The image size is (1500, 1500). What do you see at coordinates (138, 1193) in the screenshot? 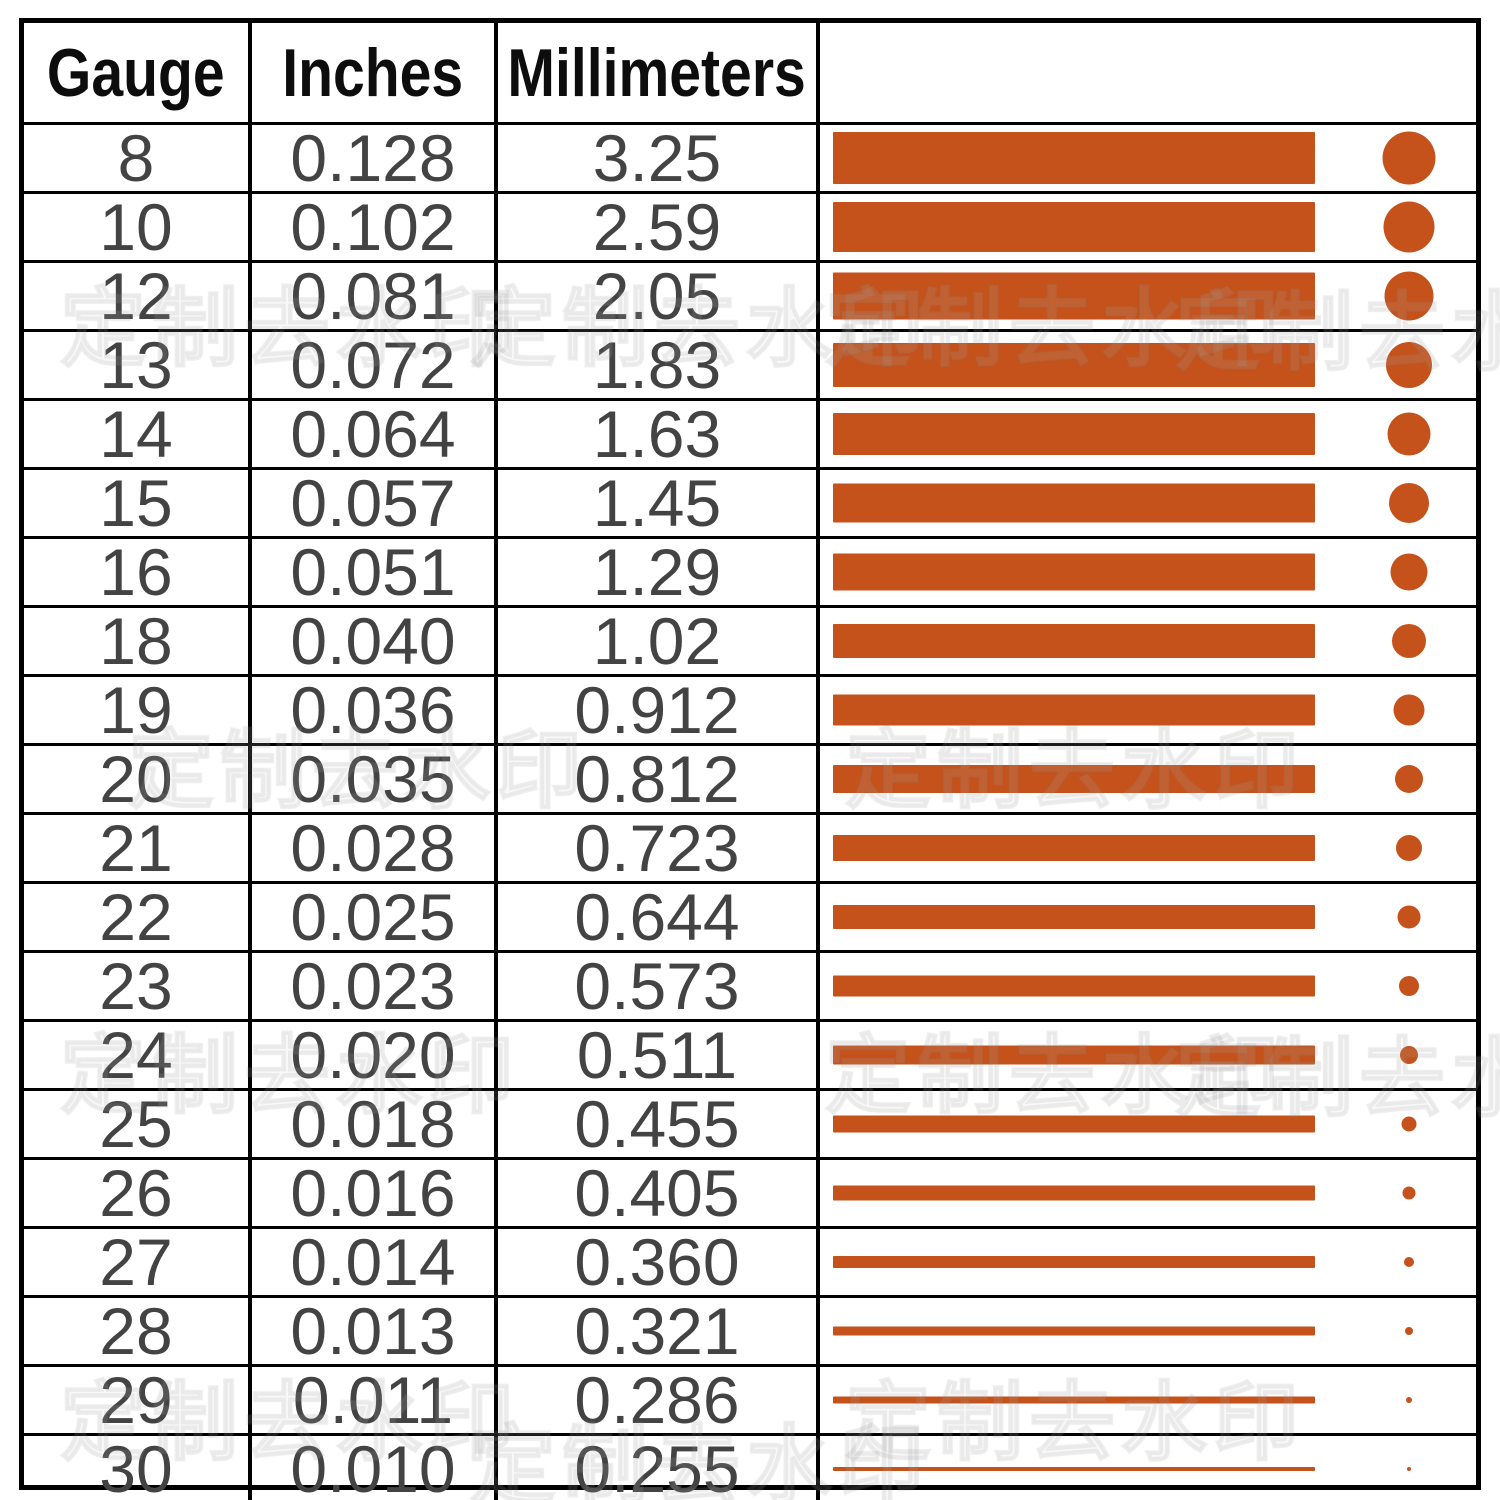
I see `gauge-cell: 26` at bounding box center [138, 1193].